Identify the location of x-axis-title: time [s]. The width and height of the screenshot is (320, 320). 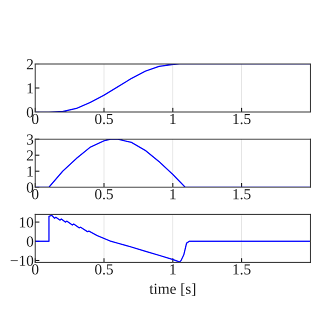
(172, 289).